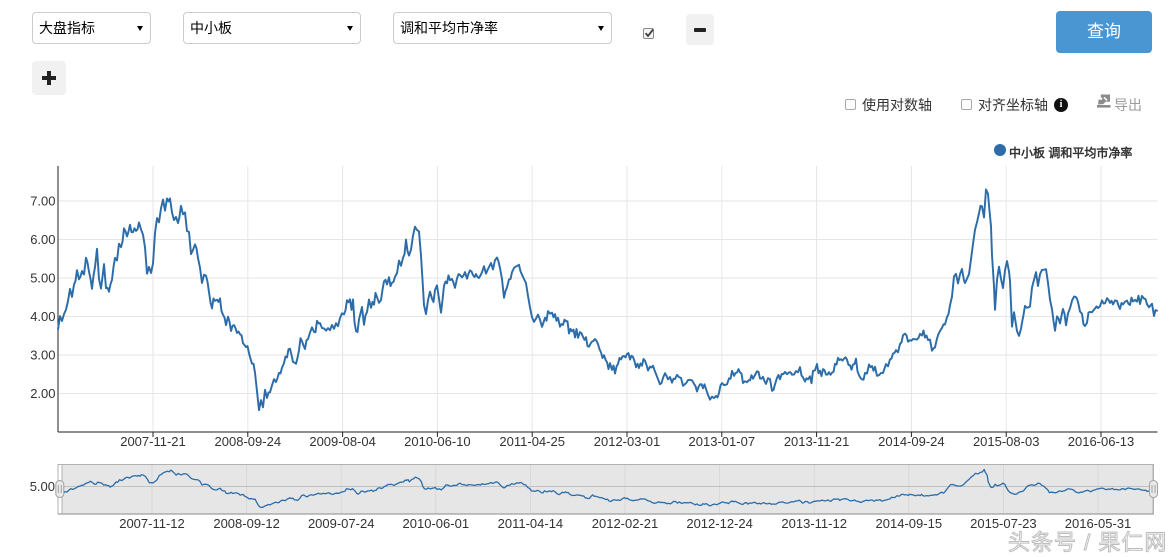  What do you see at coordinates (719, 523) in the screenshot?
I see `svg-text: 2012-12-24` at bounding box center [719, 523].